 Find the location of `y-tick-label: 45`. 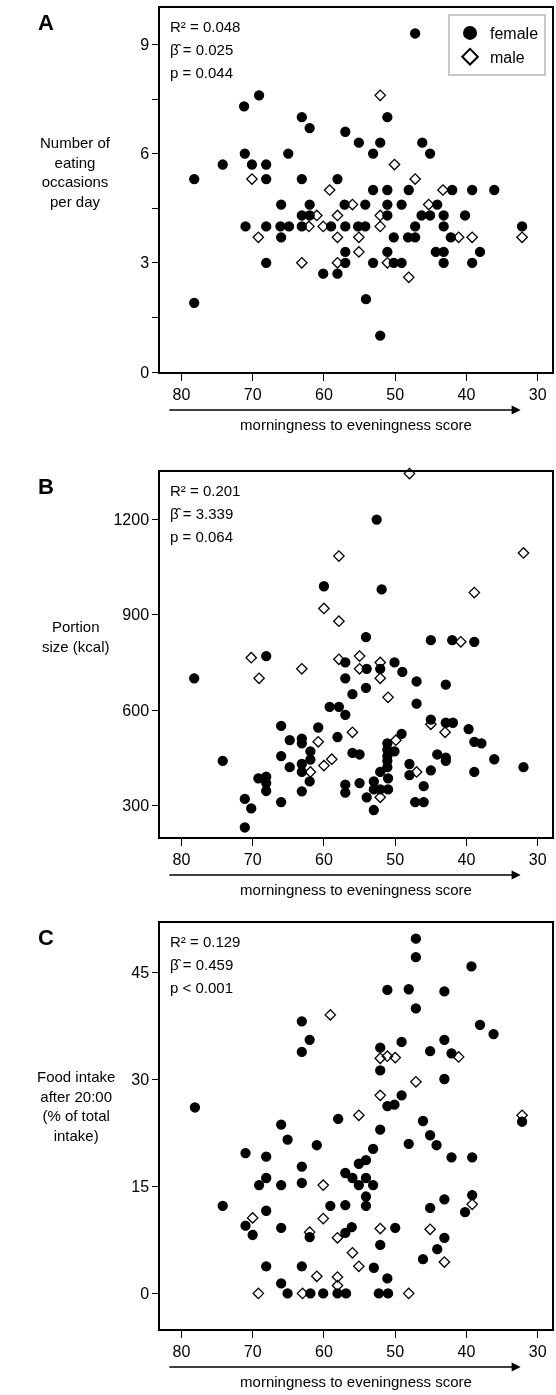

y-tick-label: 45 is located at coordinates (140, 973).